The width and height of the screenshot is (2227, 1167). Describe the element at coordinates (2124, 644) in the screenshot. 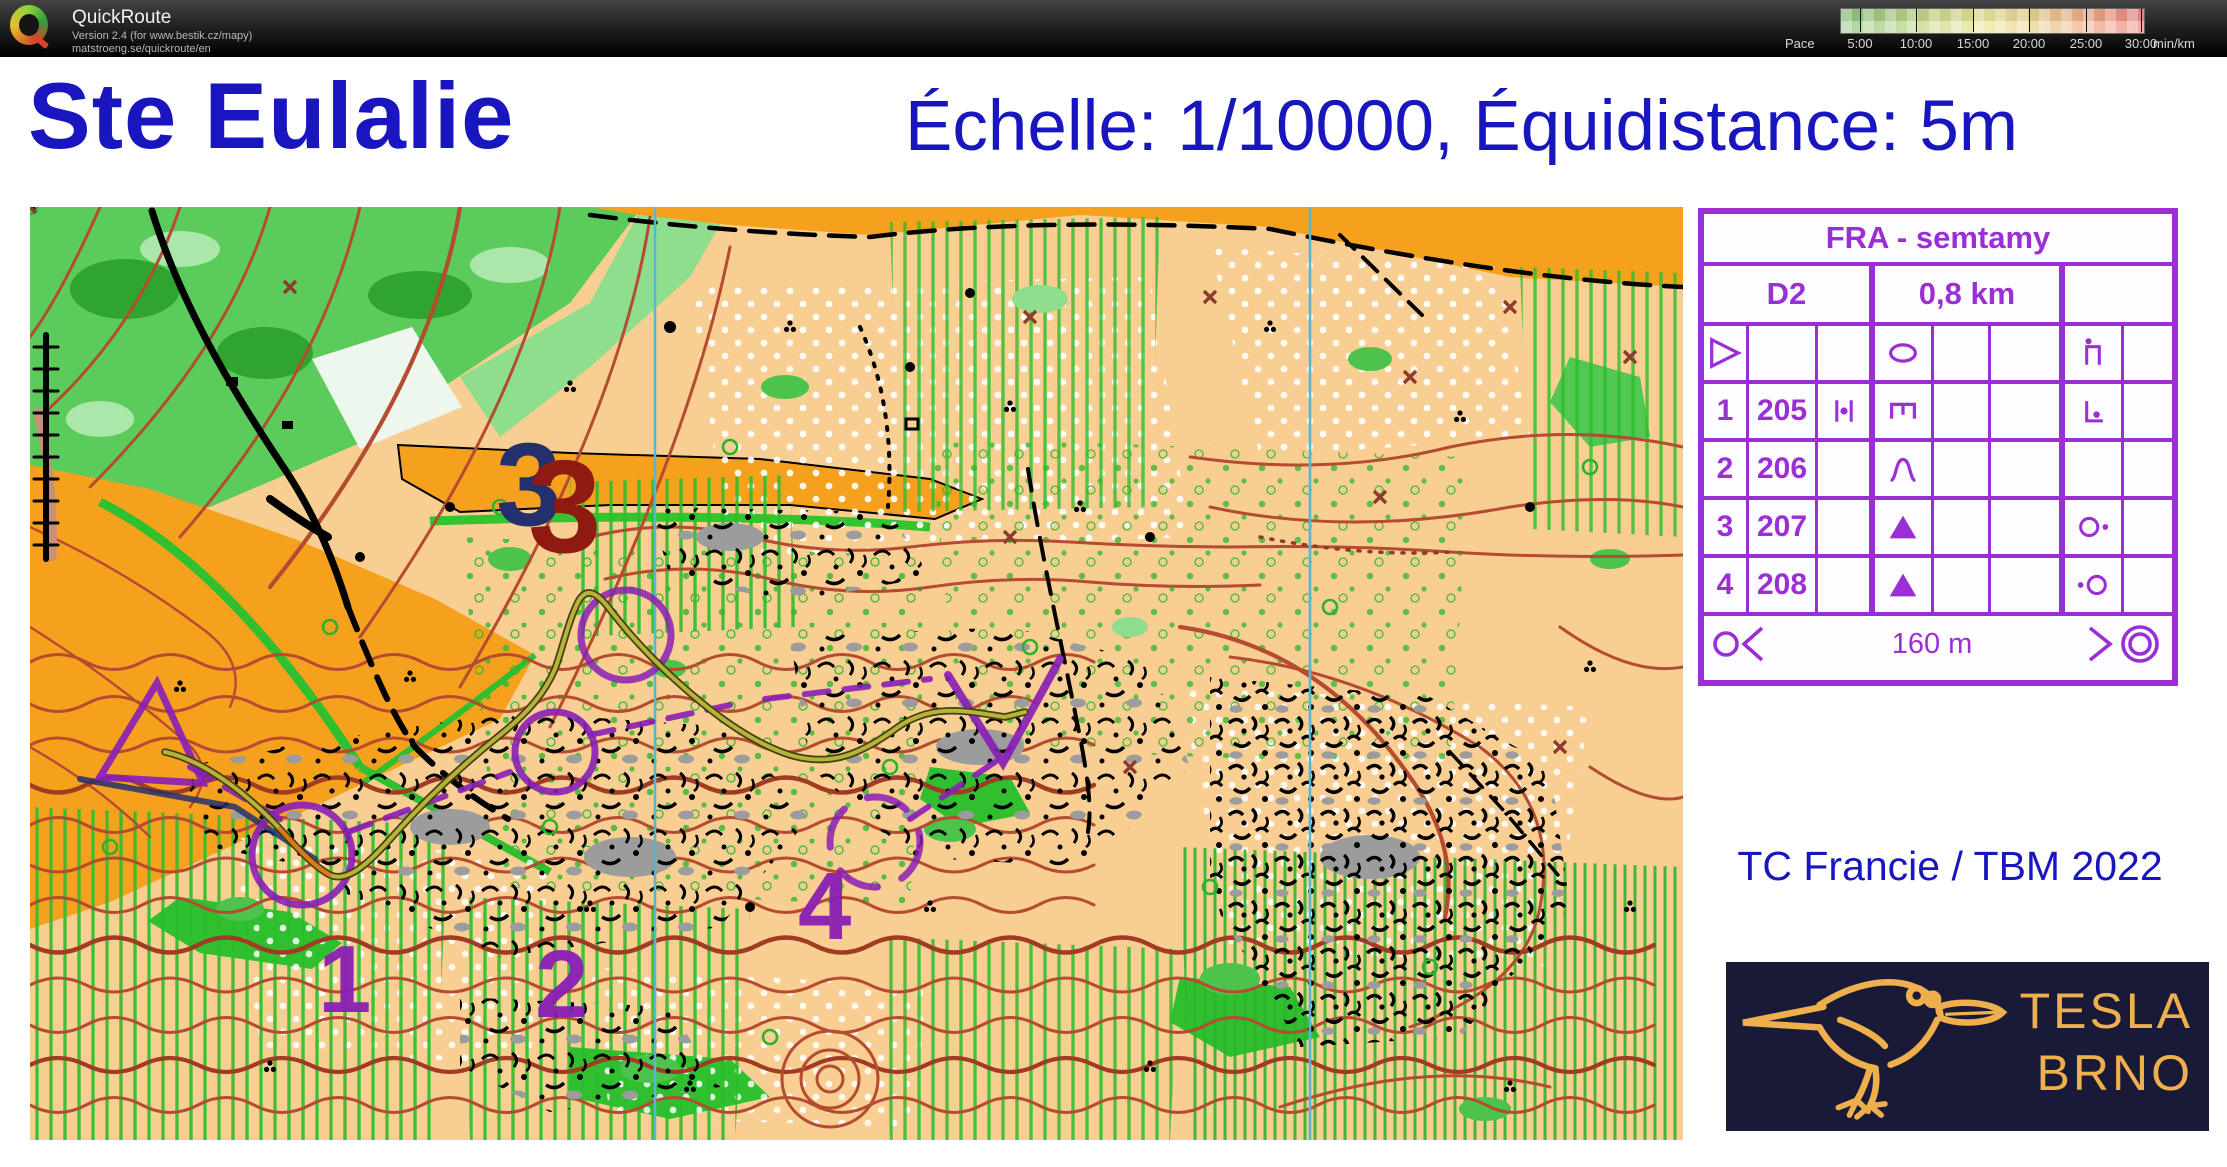

I see `chevron-finish-circle-icon` at that location.